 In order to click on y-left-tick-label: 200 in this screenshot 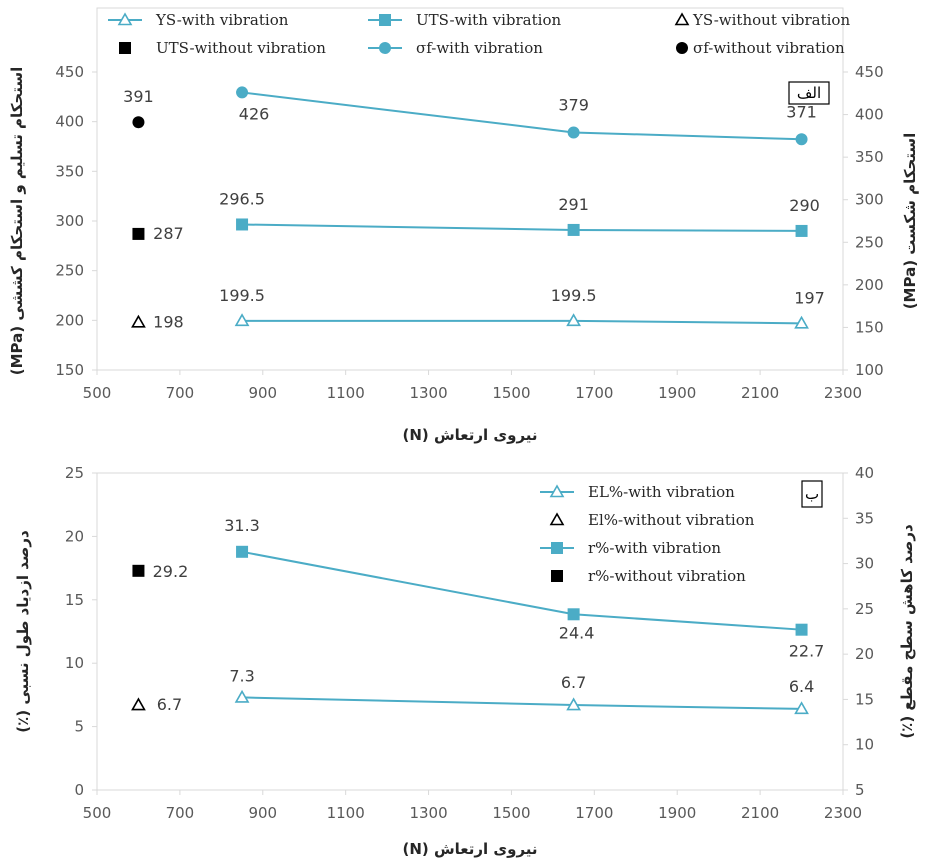, I will do `click(69, 320)`.